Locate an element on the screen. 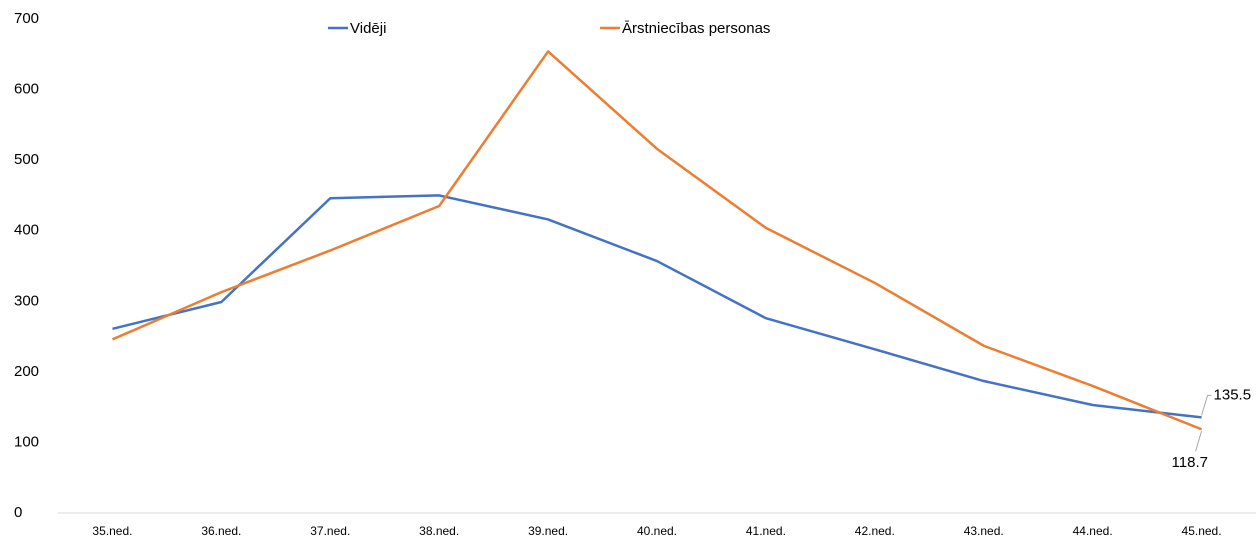 This screenshot has height=539, width=1258. x-tick-label: 44.ned. is located at coordinates (1093, 531).